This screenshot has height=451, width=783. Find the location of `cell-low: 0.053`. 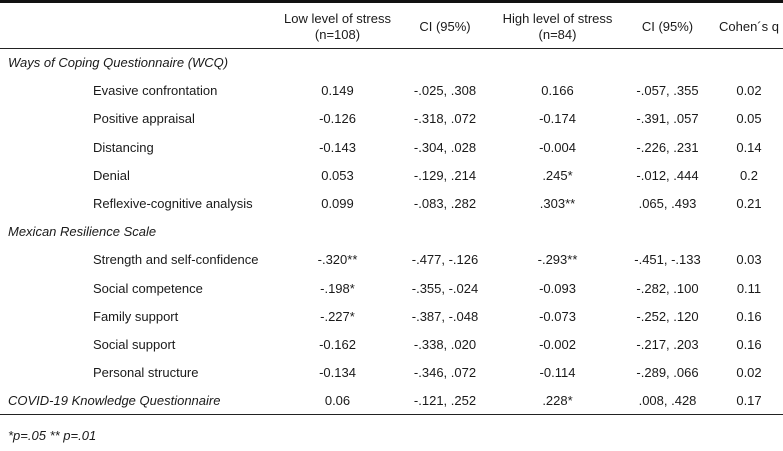

cell-low: 0.053 is located at coordinates (337, 175).